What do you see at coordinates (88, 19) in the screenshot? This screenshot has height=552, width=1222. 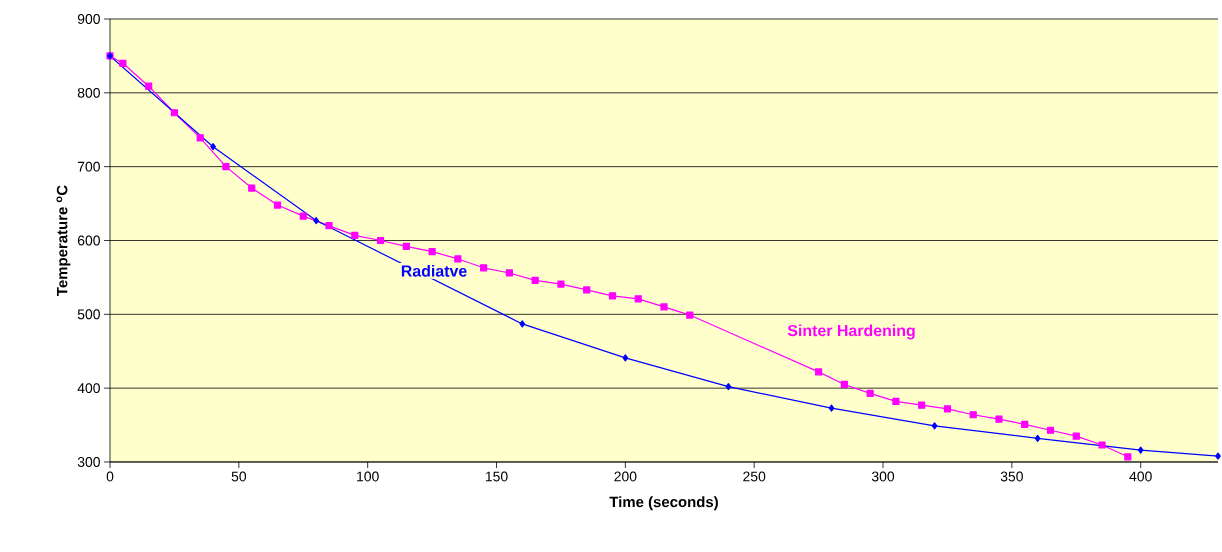 I see `y-tick-label: 900` at bounding box center [88, 19].